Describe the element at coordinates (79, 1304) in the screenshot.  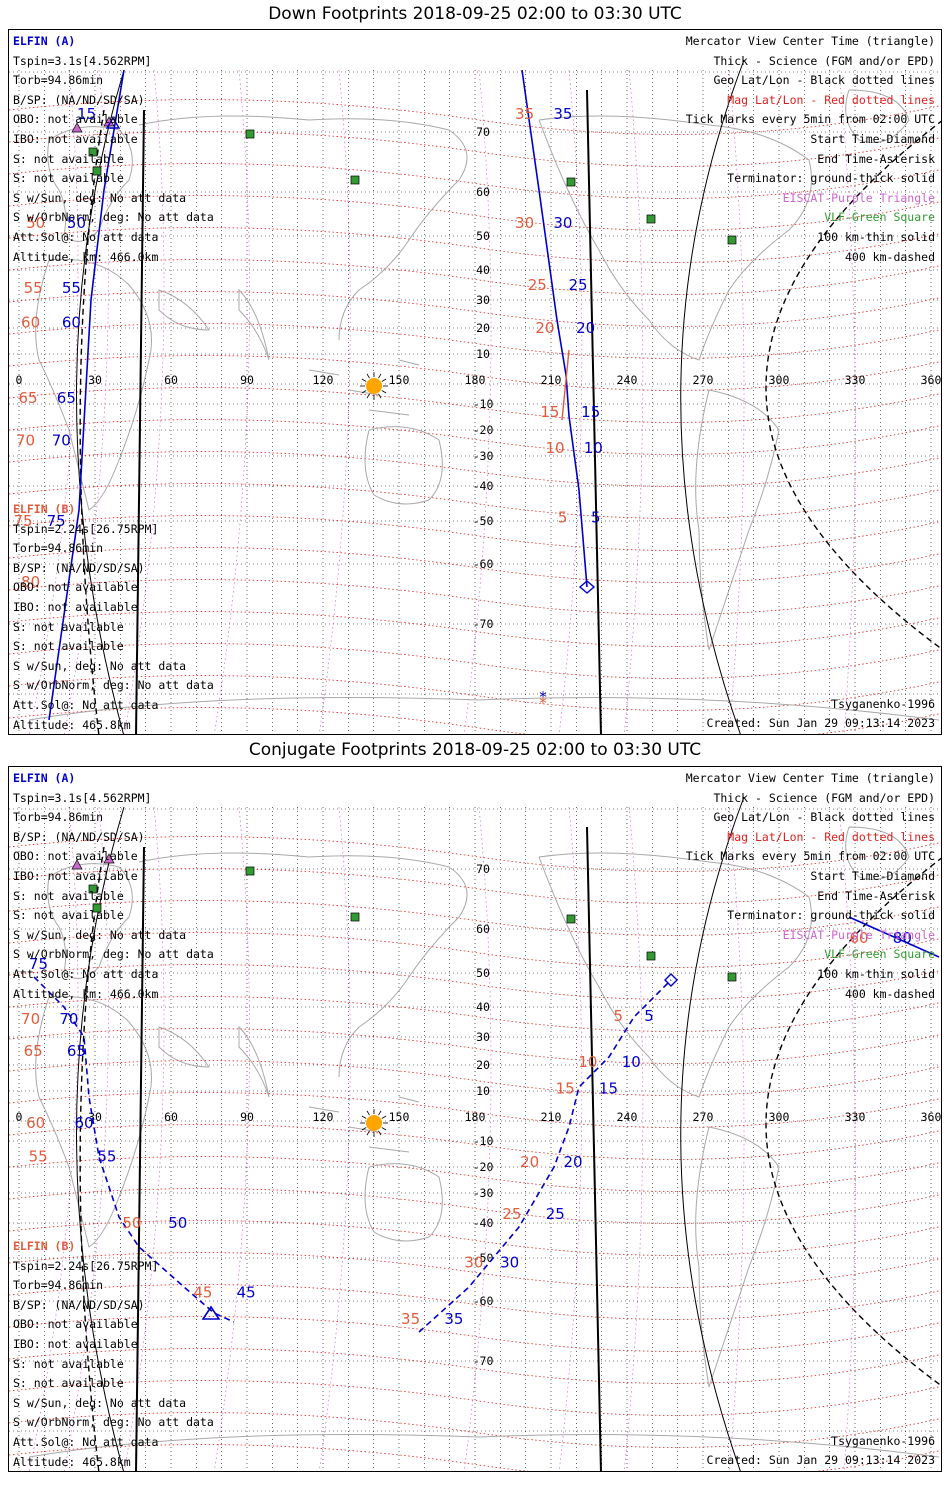
I see `sat-b-line: B/SP: (NA/ND/SD/SA)` at that location.